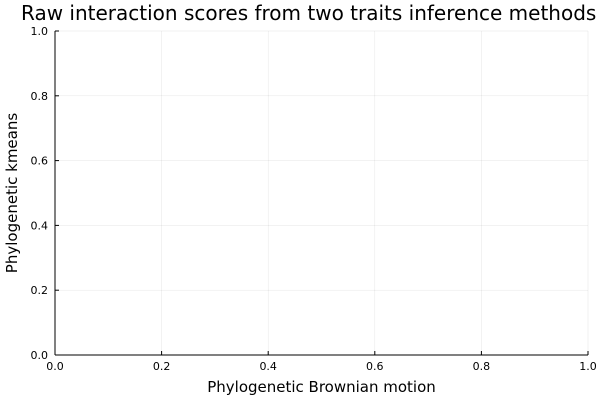 The image size is (600, 400). I want to click on y-tick-label: 0.8, so click(40, 96).